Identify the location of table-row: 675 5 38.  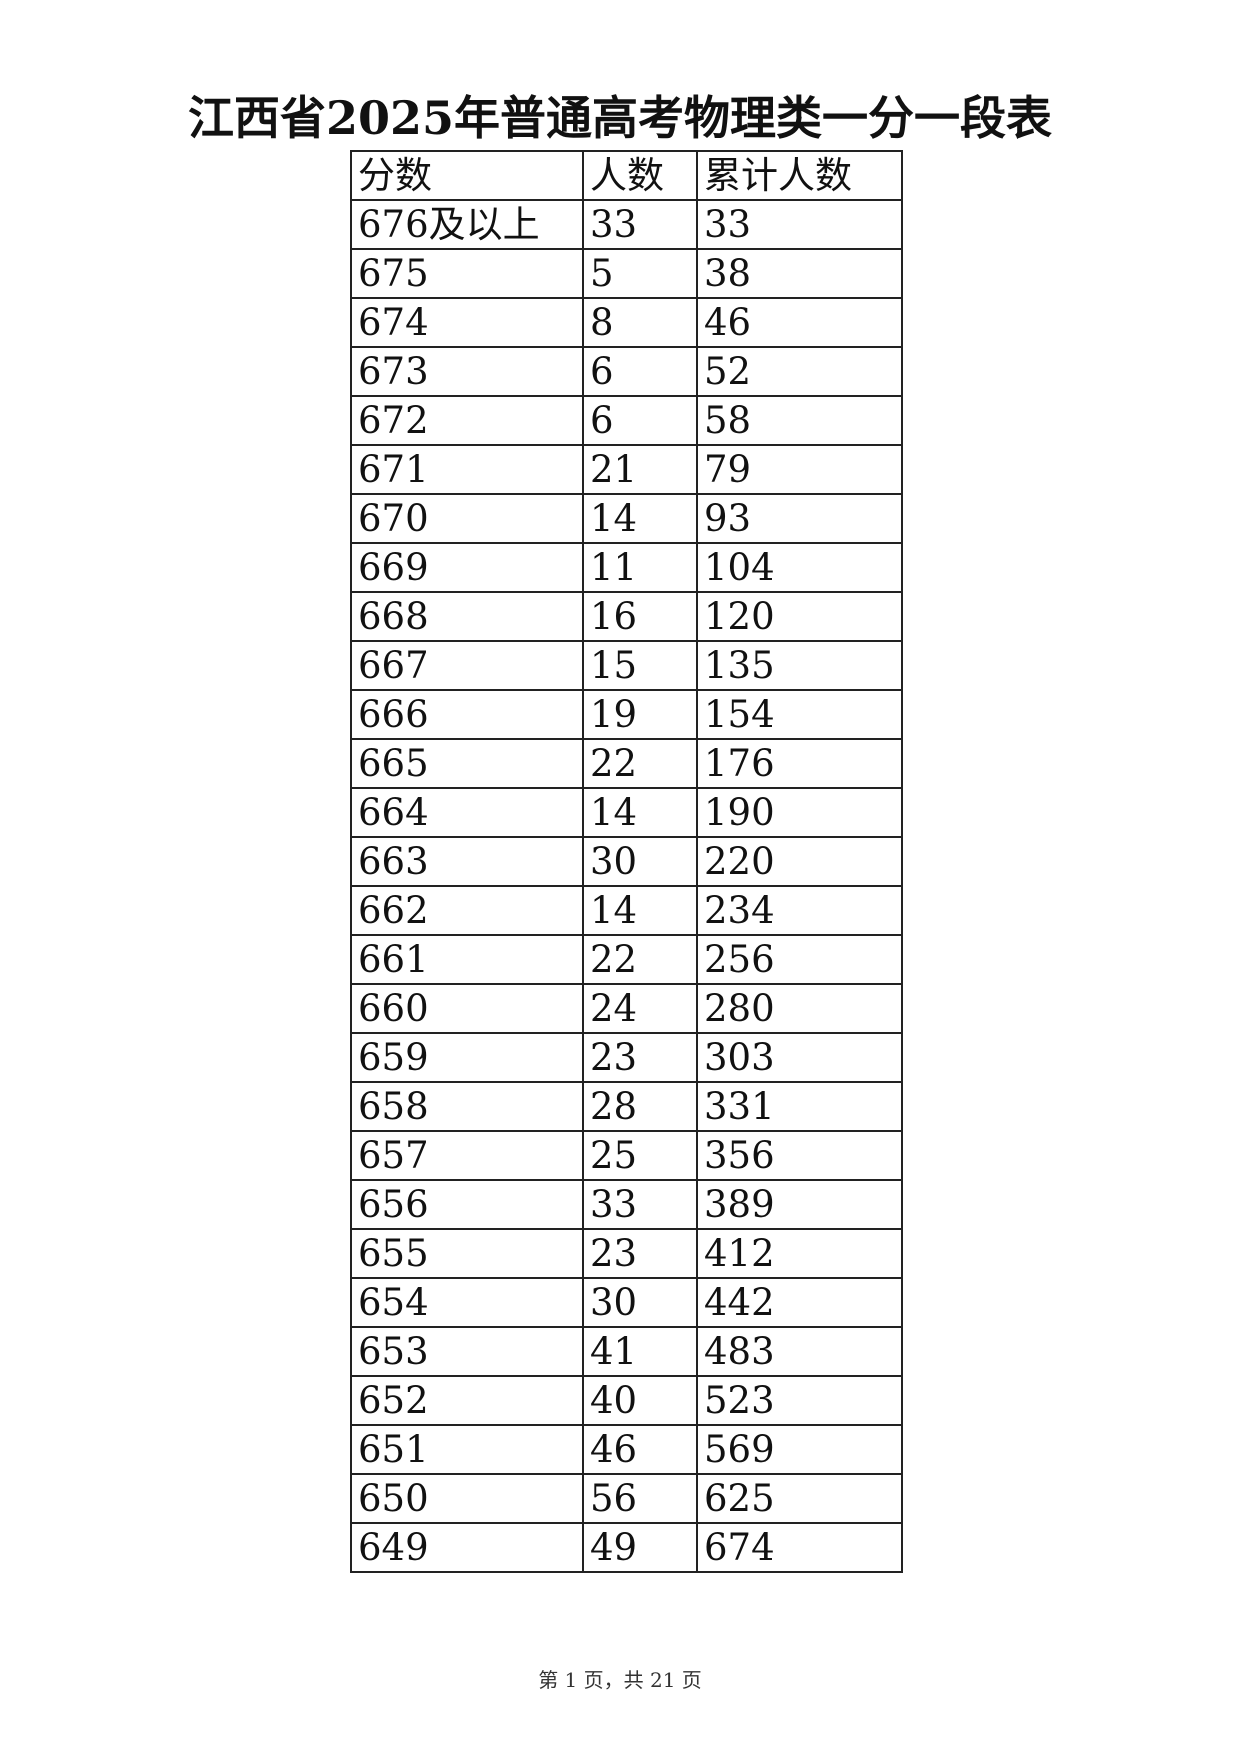
(626, 273).